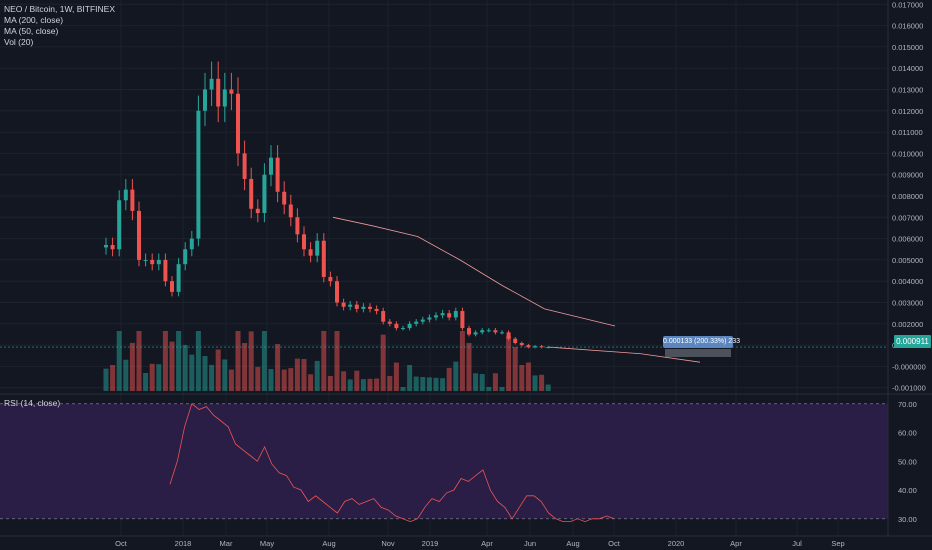 The height and width of the screenshot is (550, 932). Describe the element at coordinates (624, 354) in the screenshot. I see `ma-projection` at that location.